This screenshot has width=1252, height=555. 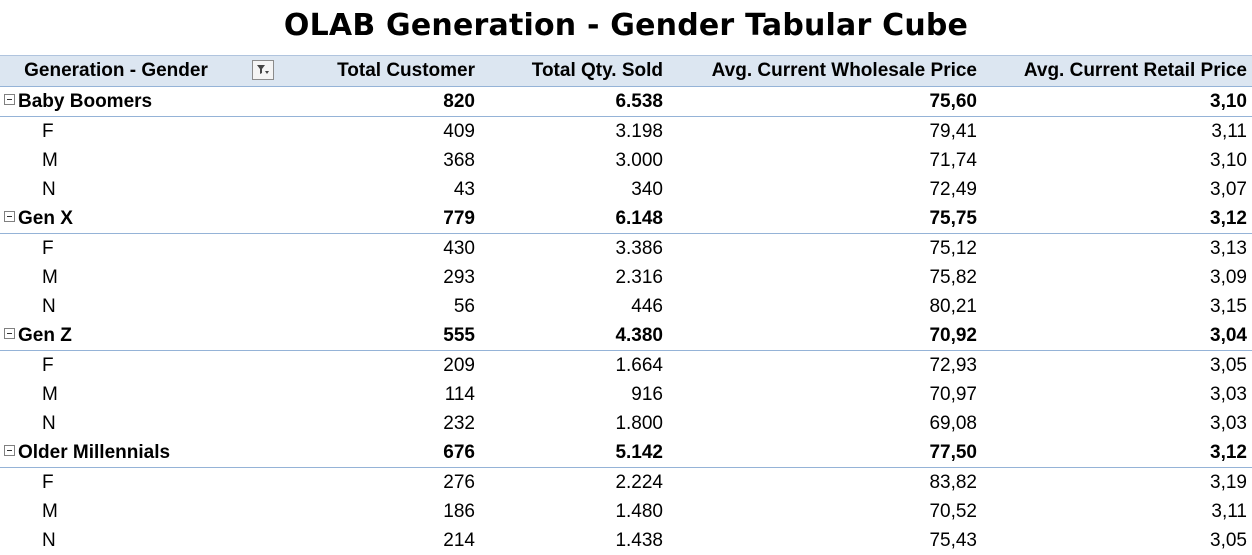 I want to click on group-row-gen-x: Gen X 779 6.148 75,75 3,12, so click(x=626, y=219).